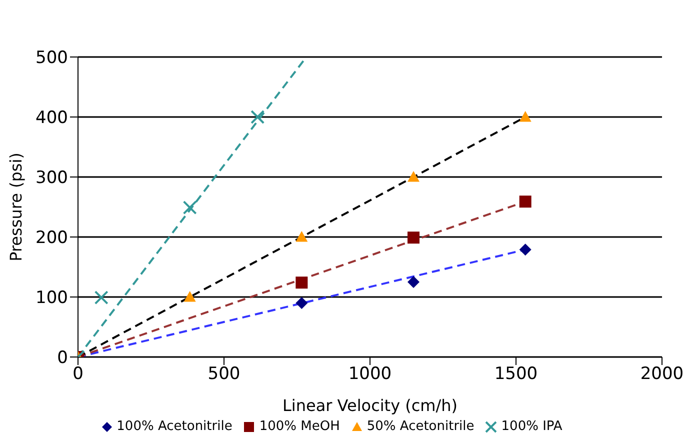 This screenshot has width=698, height=442. What do you see at coordinates (299, 426) in the screenshot?
I see `legend-label: 100% MeOH` at bounding box center [299, 426].